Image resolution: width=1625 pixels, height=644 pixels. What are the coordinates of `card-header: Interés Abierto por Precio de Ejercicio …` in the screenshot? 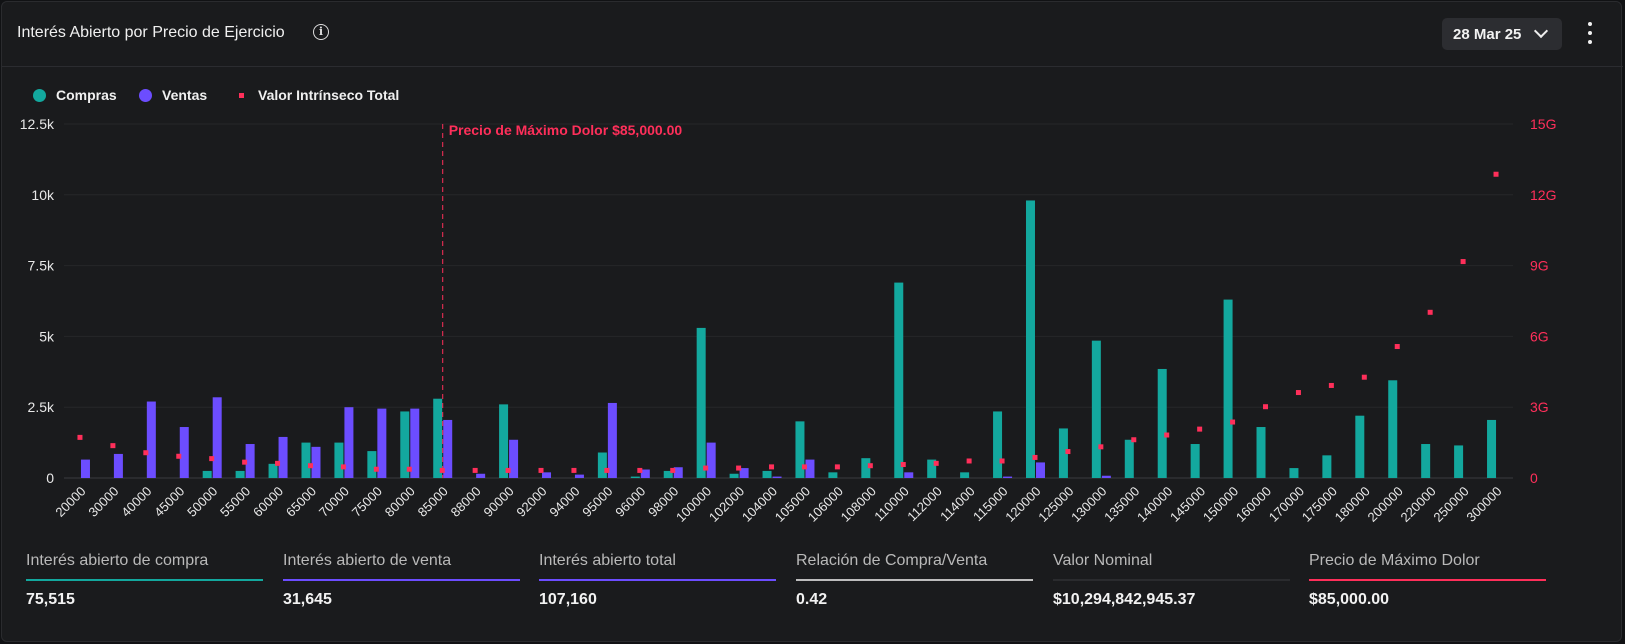 It's located at (812, 34).